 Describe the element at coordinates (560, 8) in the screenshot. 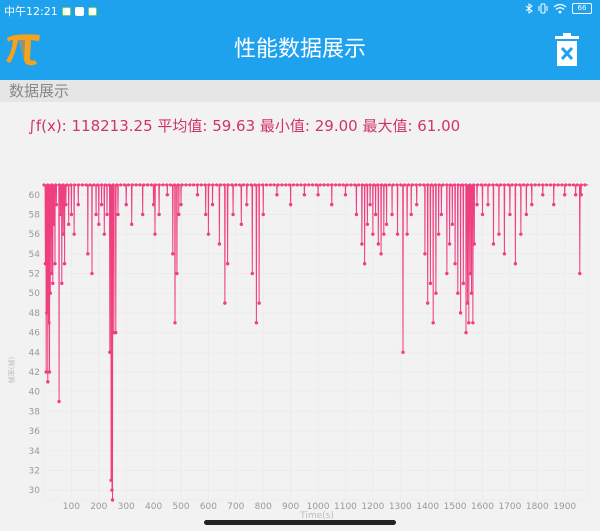

I see `wifi-icon` at that location.